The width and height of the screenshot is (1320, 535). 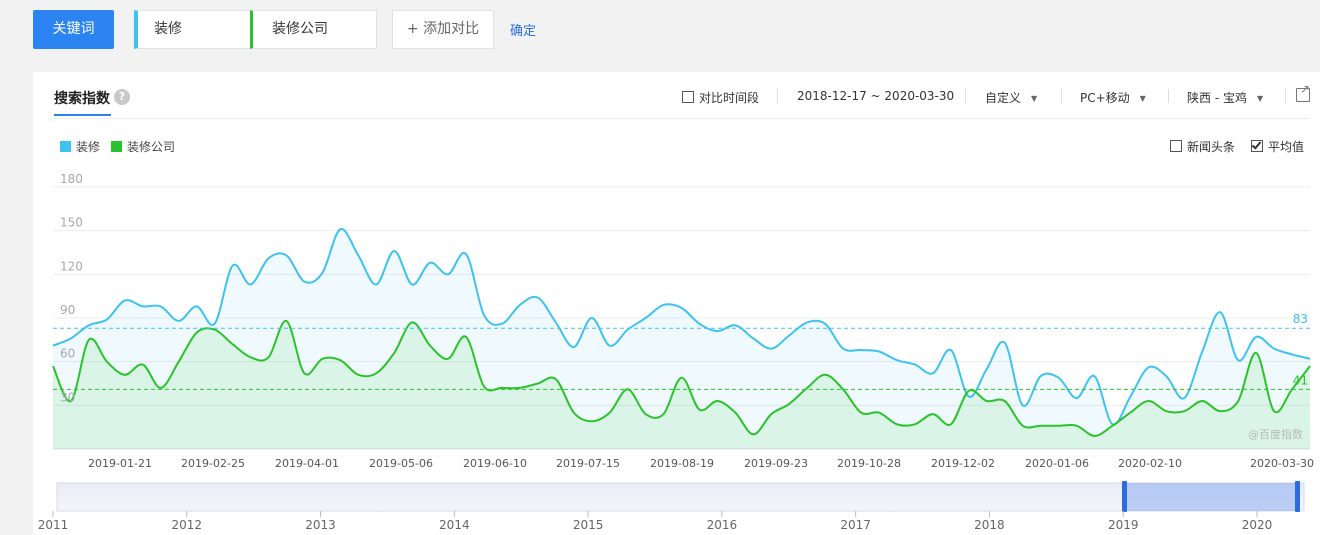 I want to click on external-link-icon, so click(x=1303, y=92).